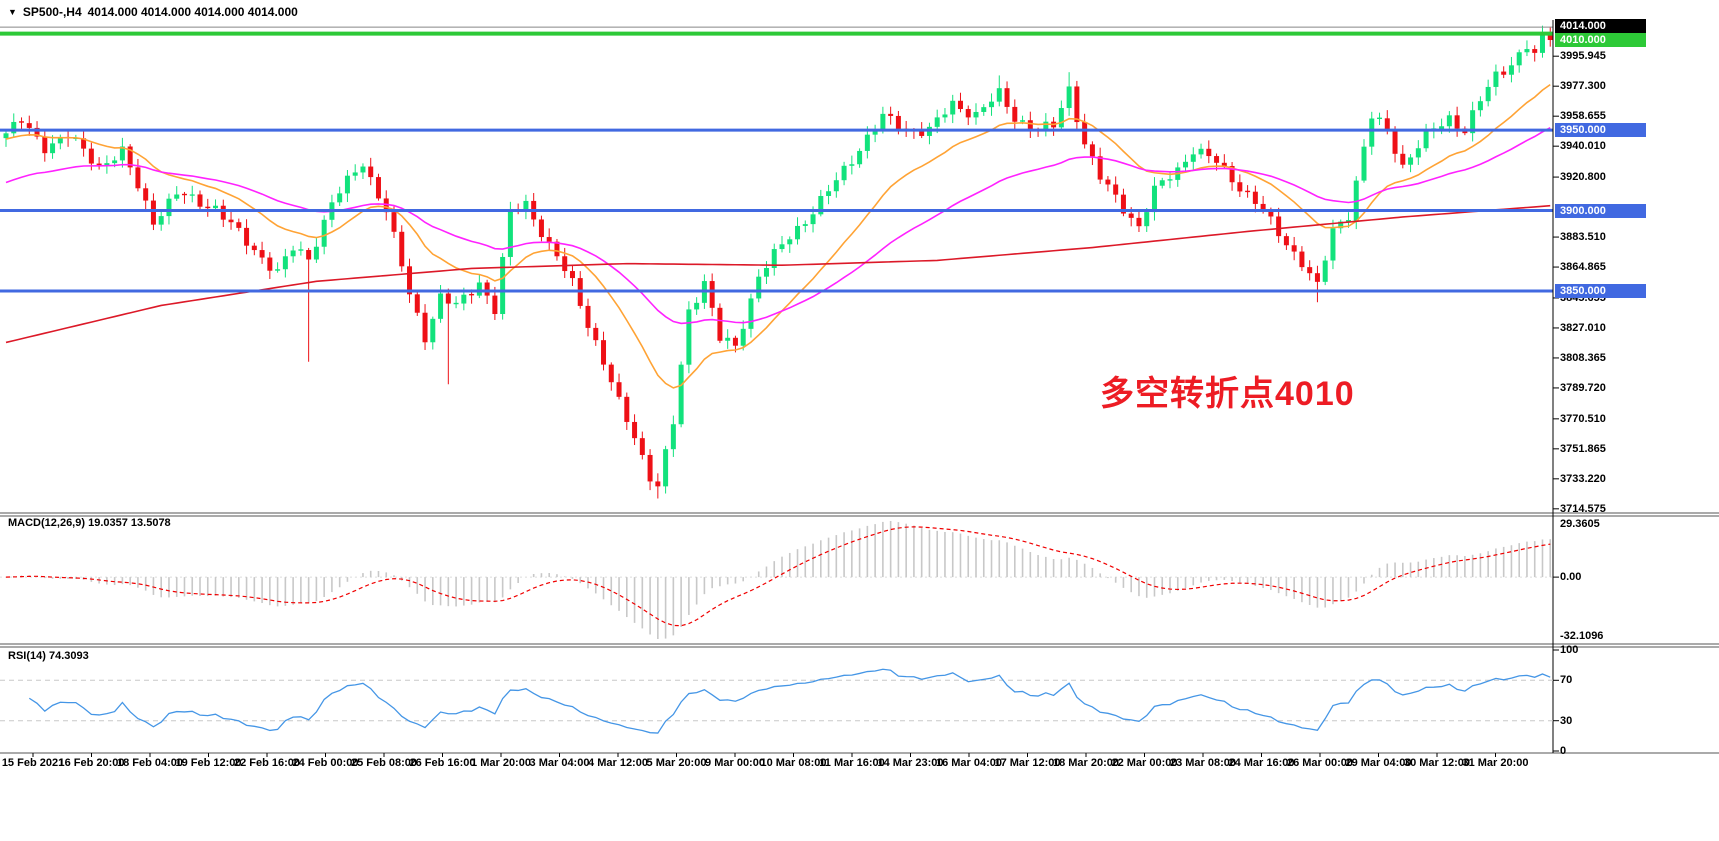 This screenshot has width=1719, height=841. I want to click on time-tick-label: 1 Mar 20:00, so click(501, 763).